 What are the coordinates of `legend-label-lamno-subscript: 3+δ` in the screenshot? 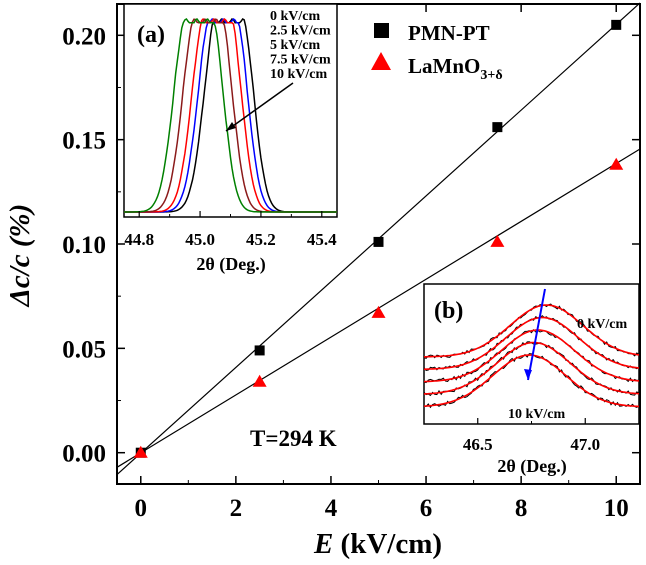 It's located at (491, 75).